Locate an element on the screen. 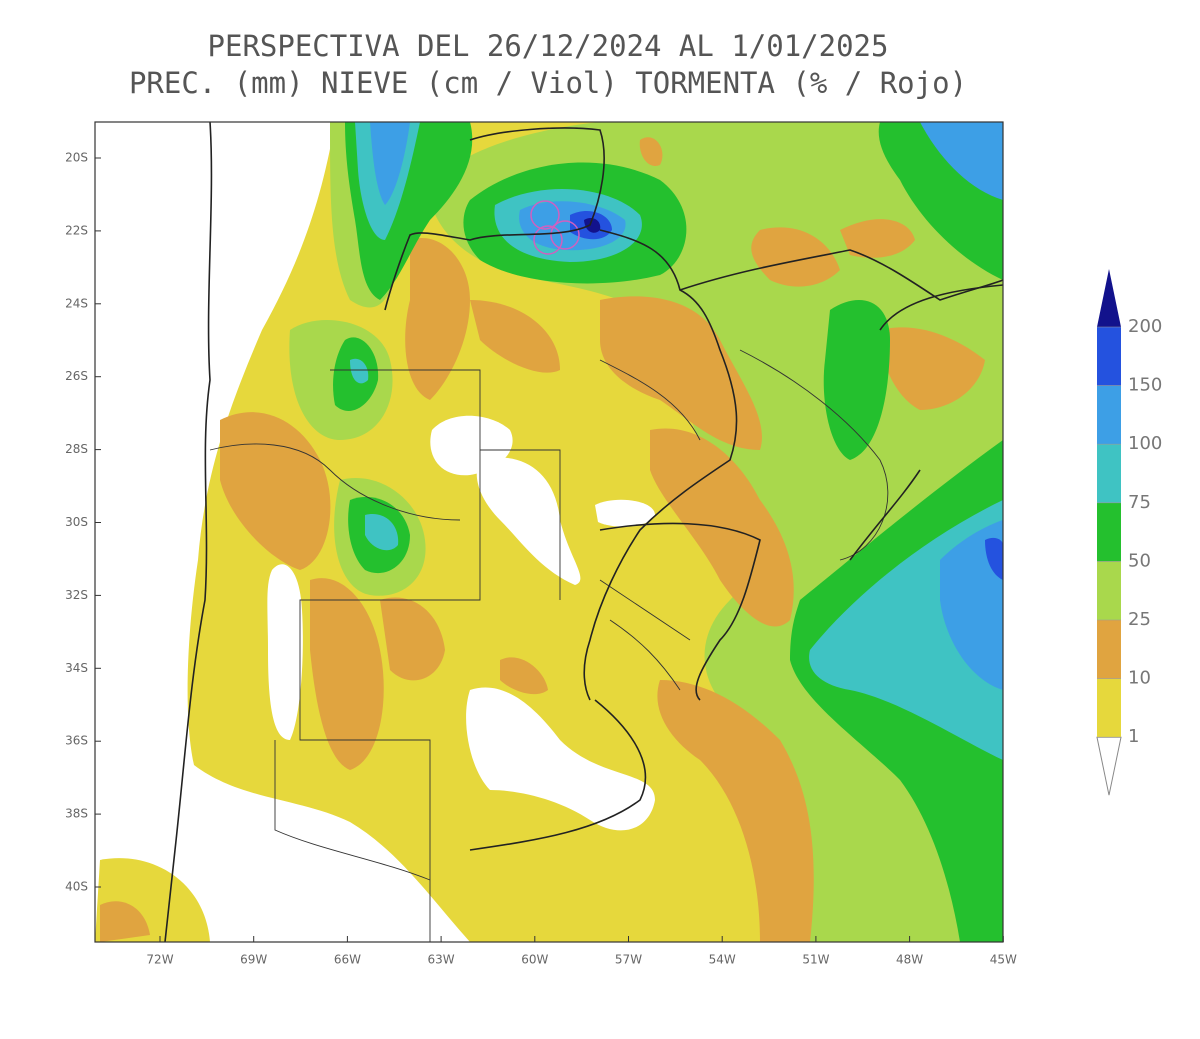  lon-label: 57W is located at coordinates (628, 960).